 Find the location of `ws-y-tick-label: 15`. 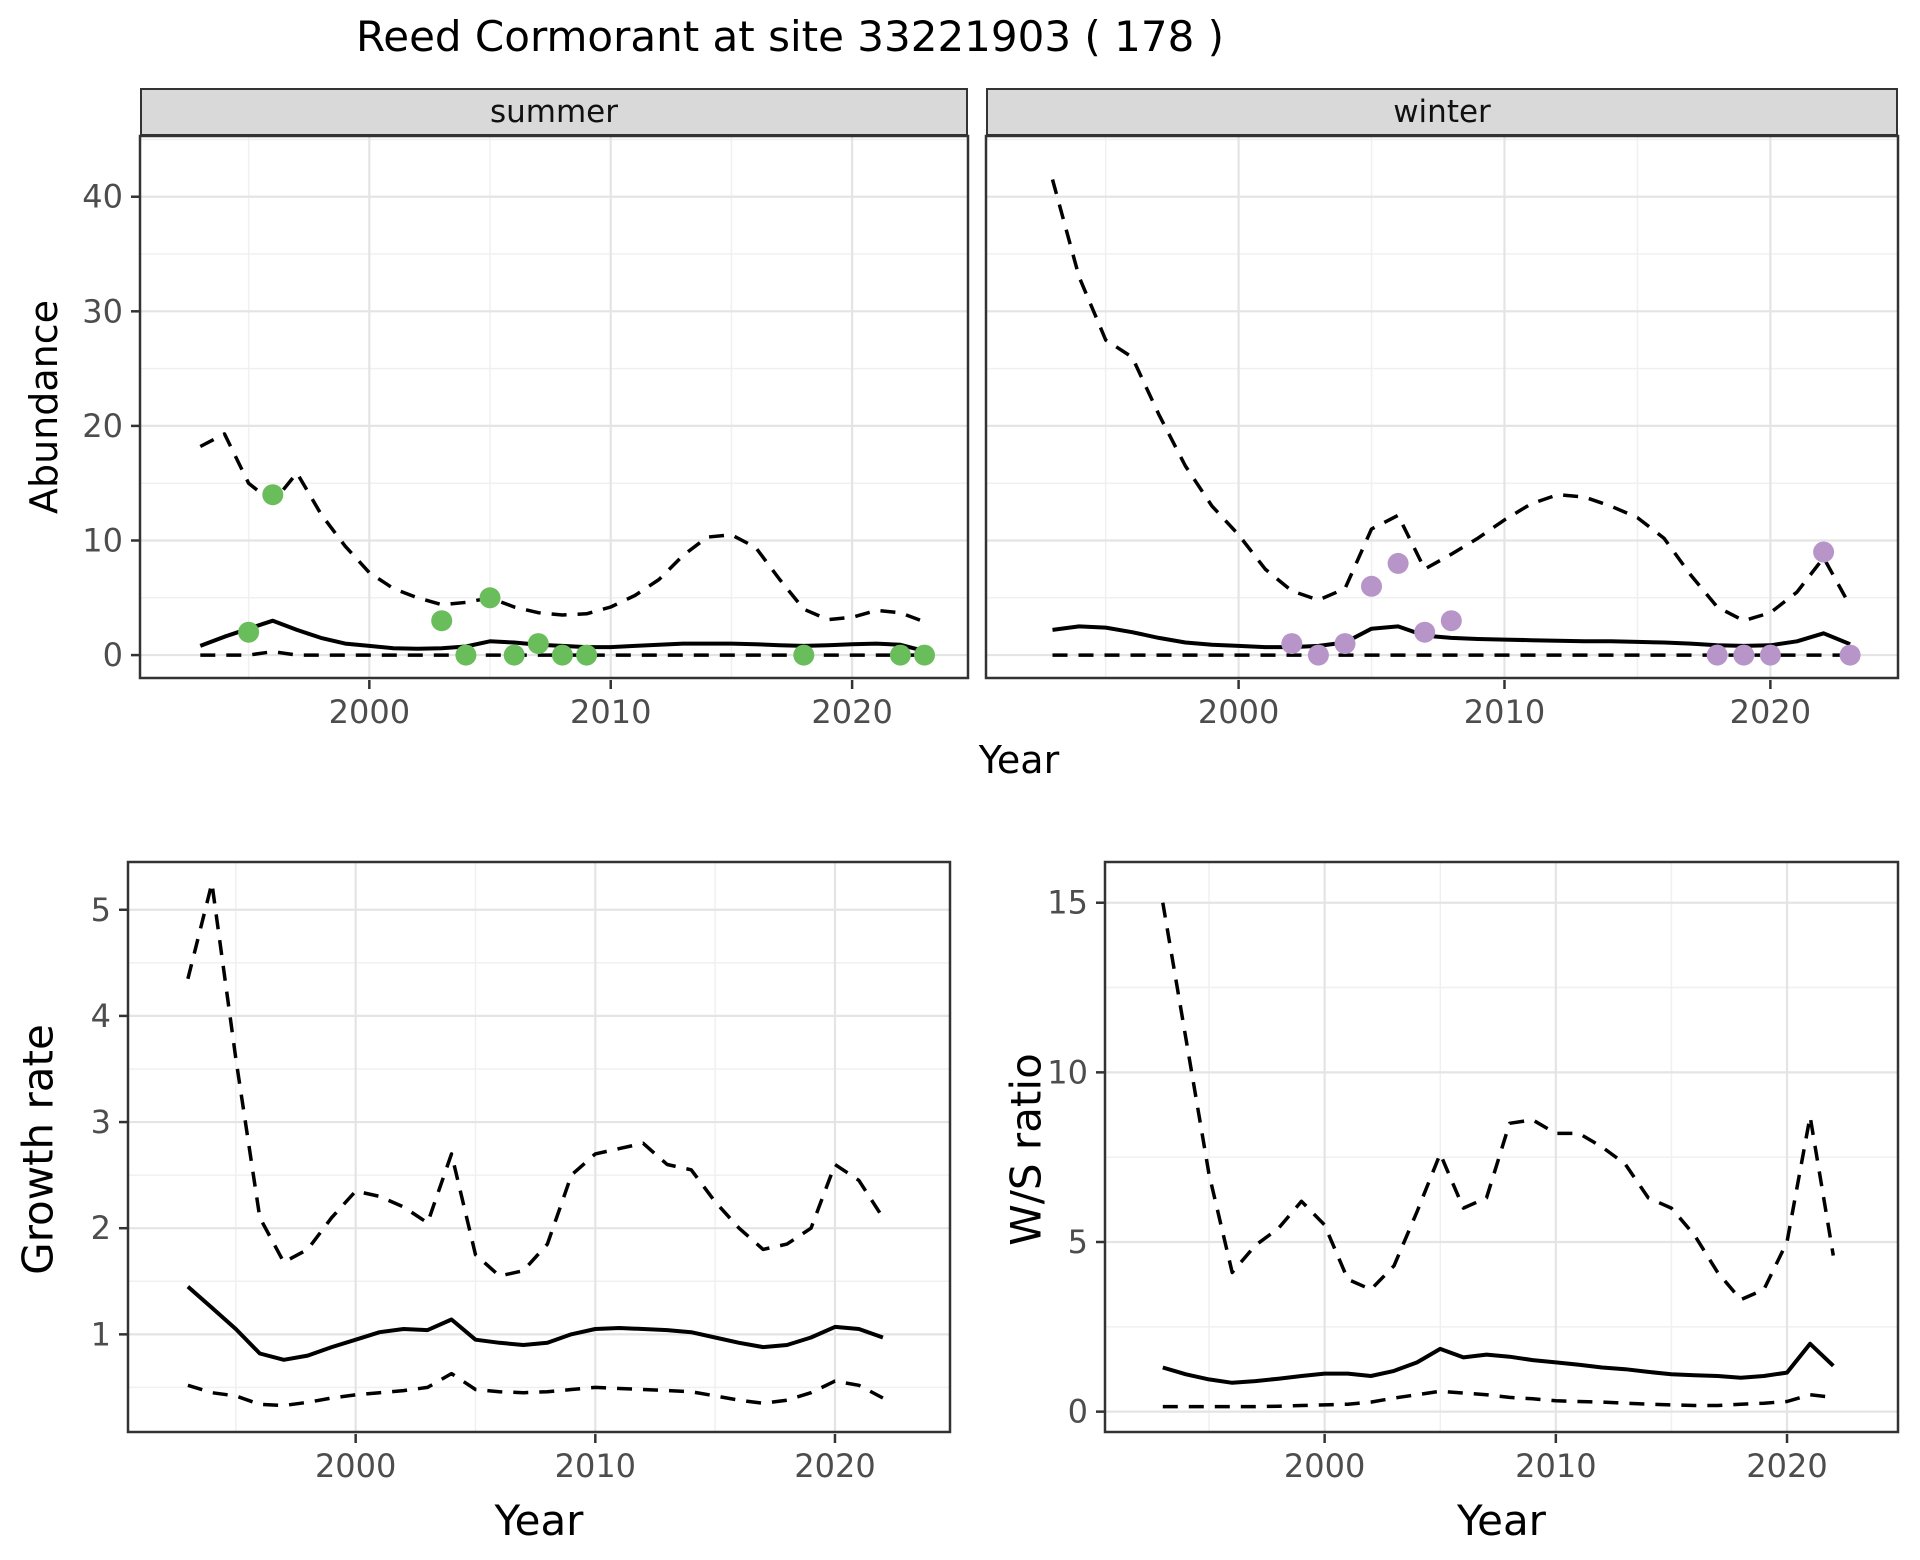

ws-y-tick-label: 15 is located at coordinates (1067, 903).